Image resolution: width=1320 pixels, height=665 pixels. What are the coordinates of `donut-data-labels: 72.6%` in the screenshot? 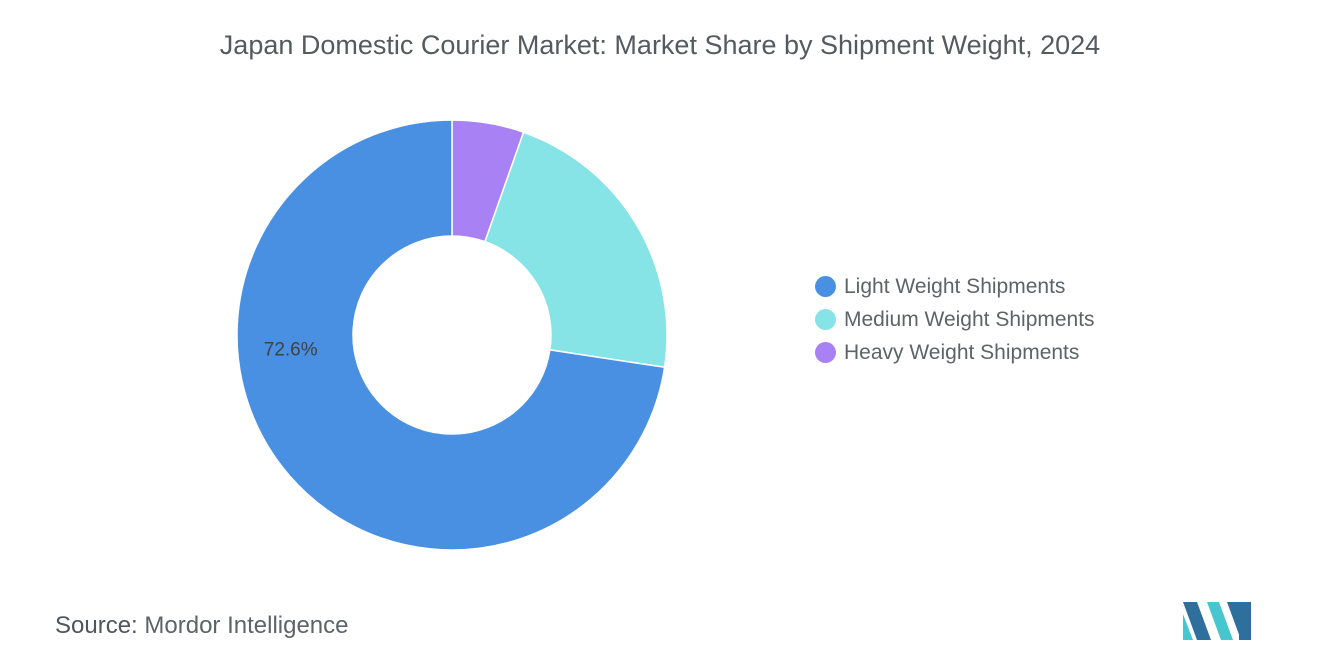 It's located at (291, 349).